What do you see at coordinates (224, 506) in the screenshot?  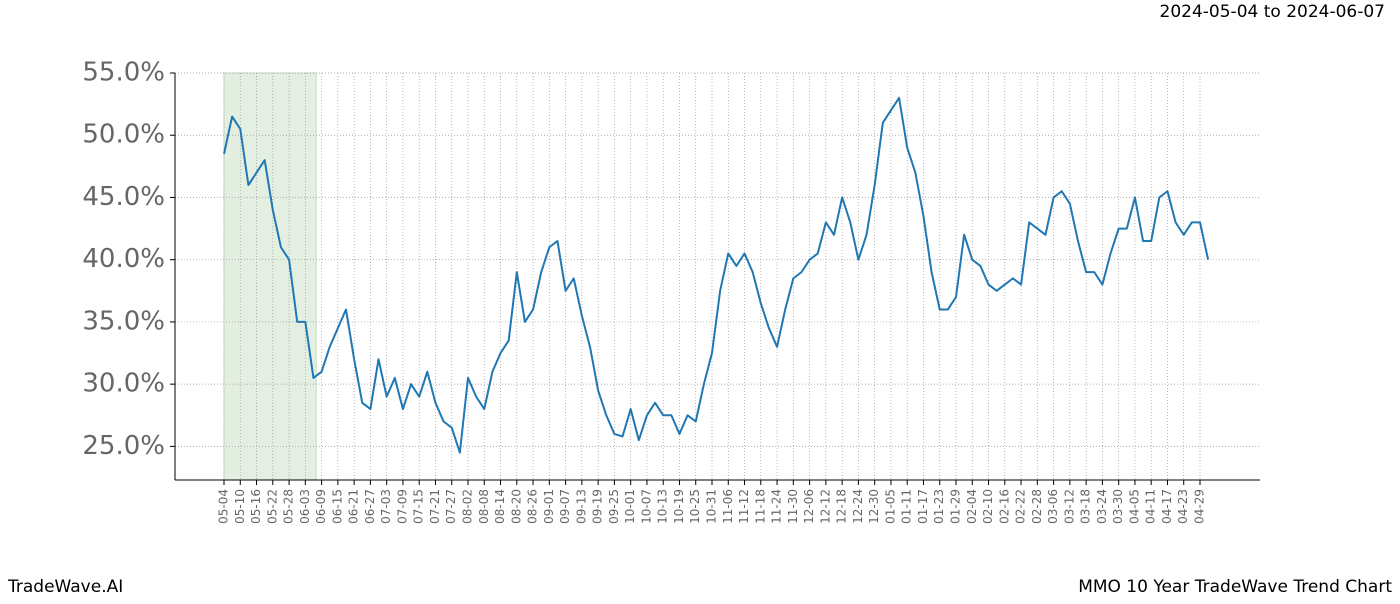 I see `x-tick-label: 05-04` at bounding box center [224, 506].